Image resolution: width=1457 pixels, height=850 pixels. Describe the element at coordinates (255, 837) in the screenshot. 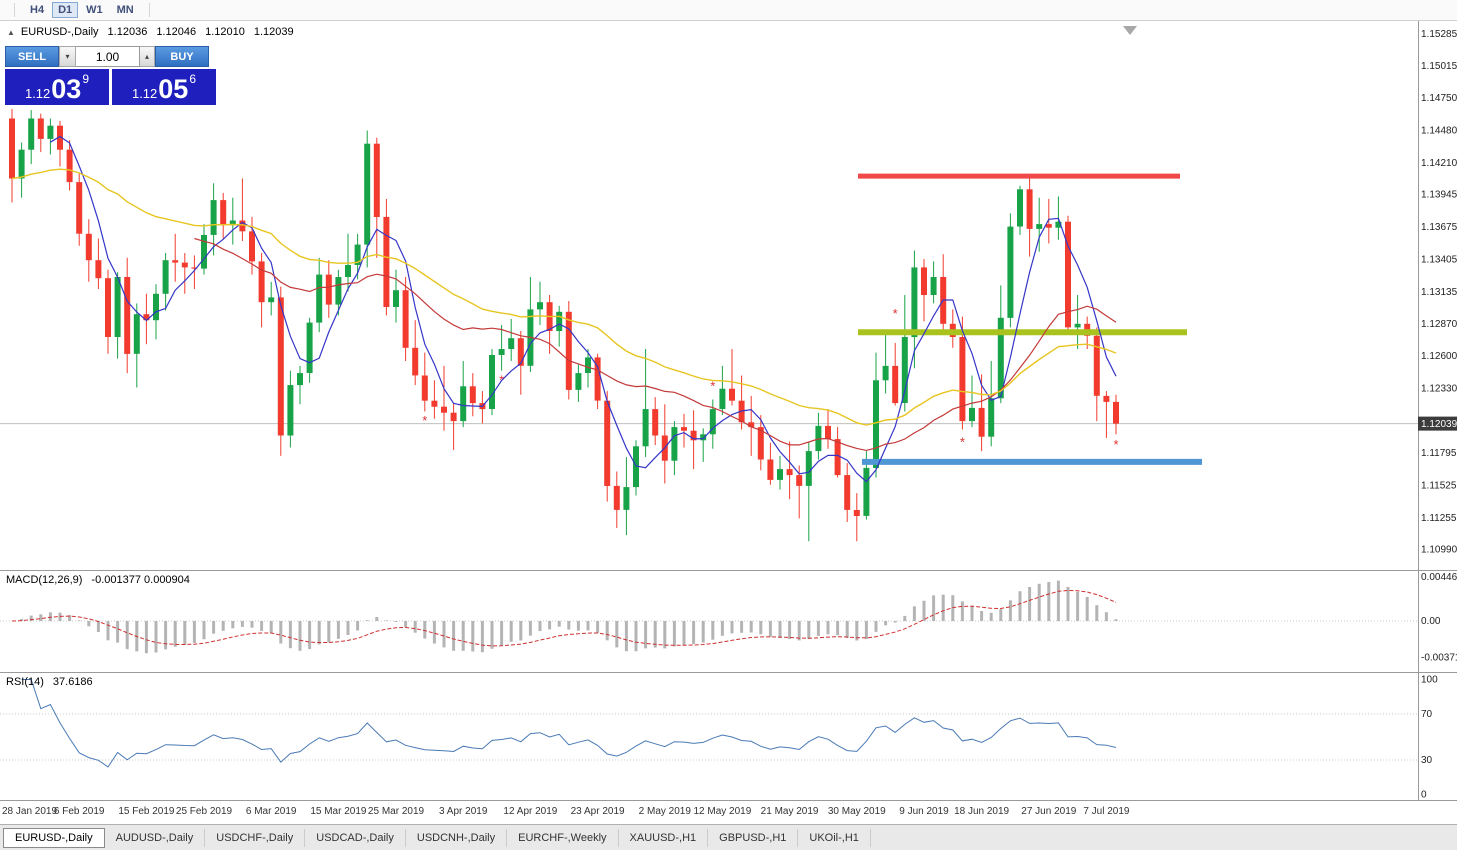

I see `symbol-tab: USDCHF-,Daily` at that location.